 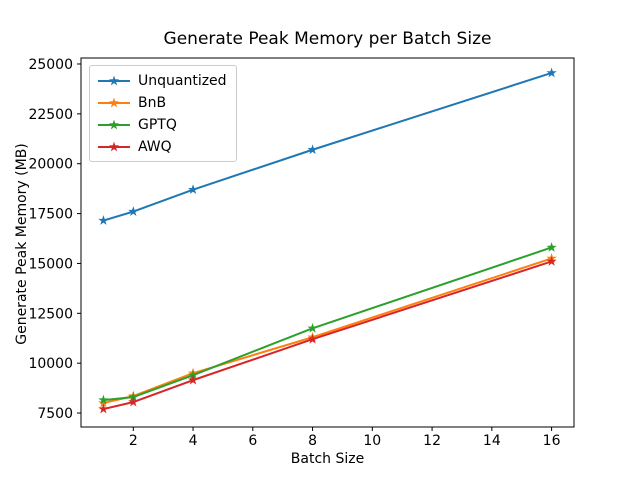 What do you see at coordinates (50, 364) in the screenshot?
I see `y-tick-label: 10000` at bounding box center [50, 364].